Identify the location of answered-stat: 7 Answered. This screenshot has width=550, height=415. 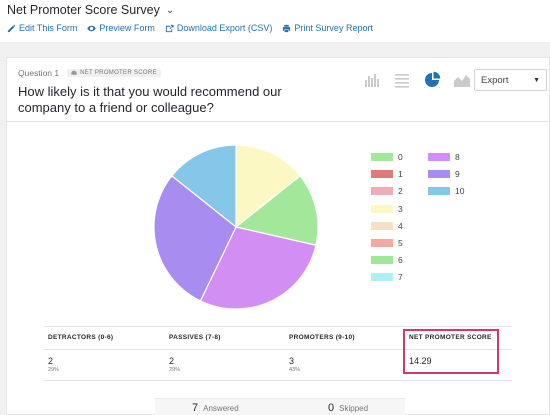
(215, 408).